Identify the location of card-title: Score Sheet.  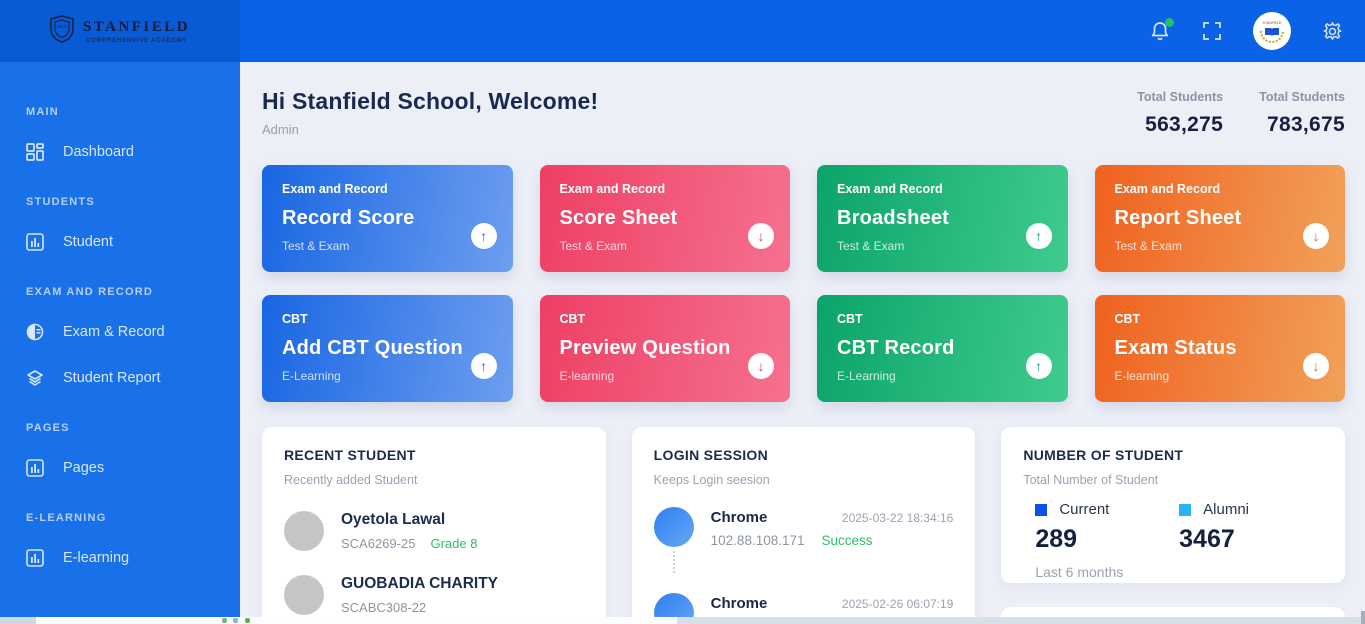
(618, 218).